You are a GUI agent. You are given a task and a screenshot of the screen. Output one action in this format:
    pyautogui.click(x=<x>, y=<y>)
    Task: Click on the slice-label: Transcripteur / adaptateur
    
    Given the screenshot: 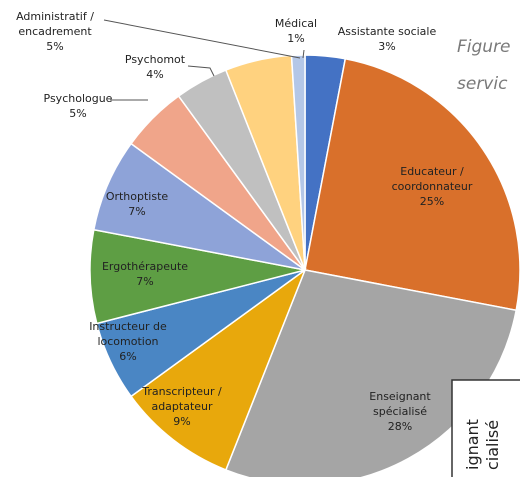 What is the action you would take?
    pyautogui.click(x=181, y=399)
    